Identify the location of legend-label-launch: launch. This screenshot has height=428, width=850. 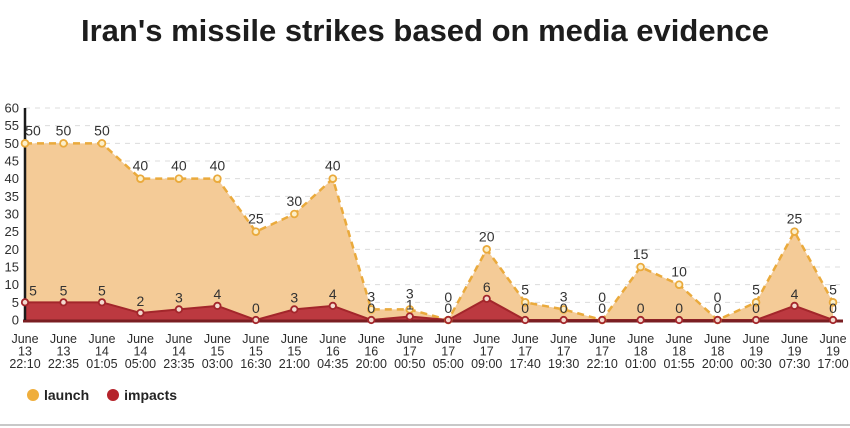
(67, 395).